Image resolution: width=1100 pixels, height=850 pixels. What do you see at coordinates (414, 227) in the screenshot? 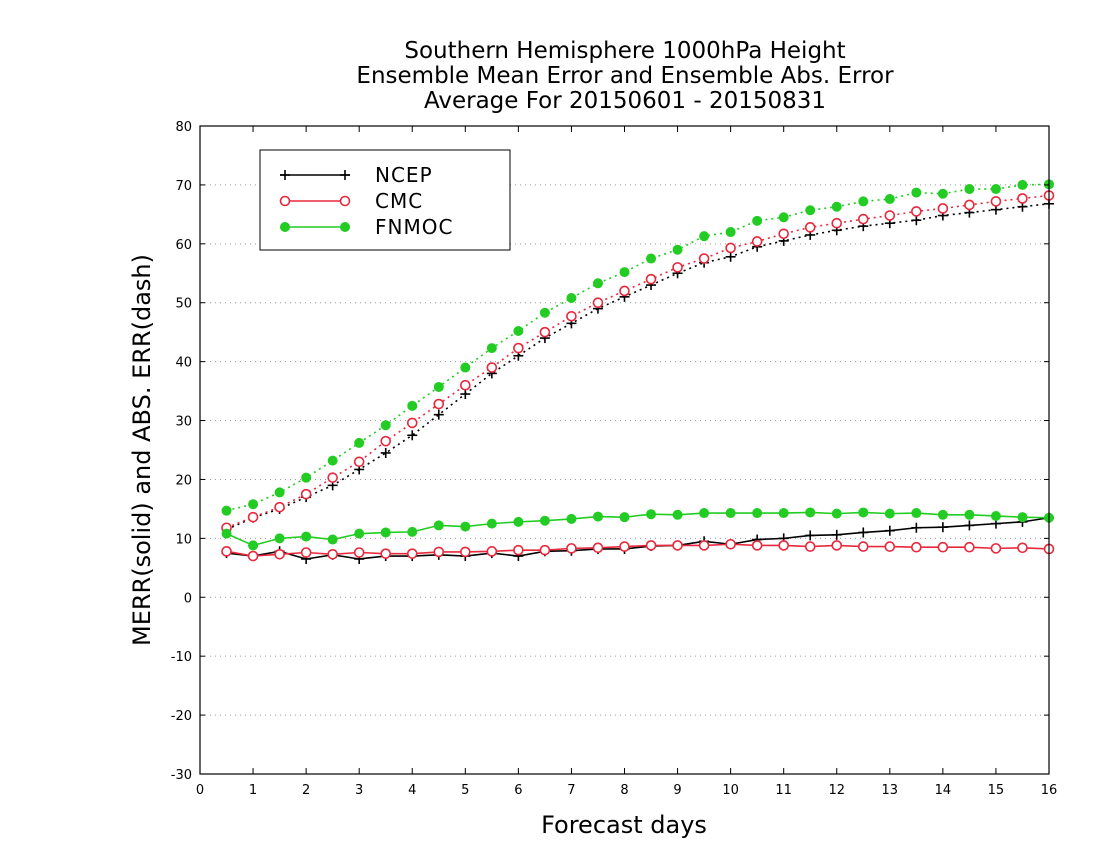
I see `legend-label-fnmoc: FNMOC` at bounding box center [414, 227].